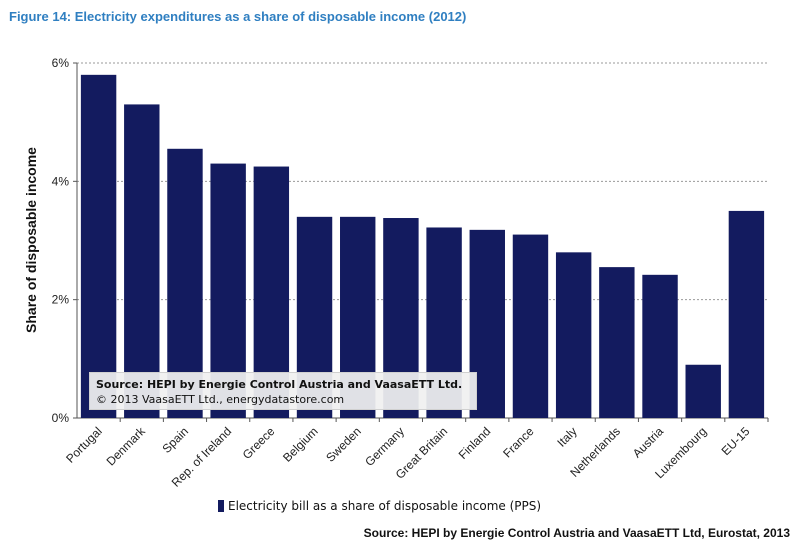 This screenshot has height=555, width=799. Describe the element at coordinates (566, 436) in the screenshot. I see `x-category-label: Italy` at that location.